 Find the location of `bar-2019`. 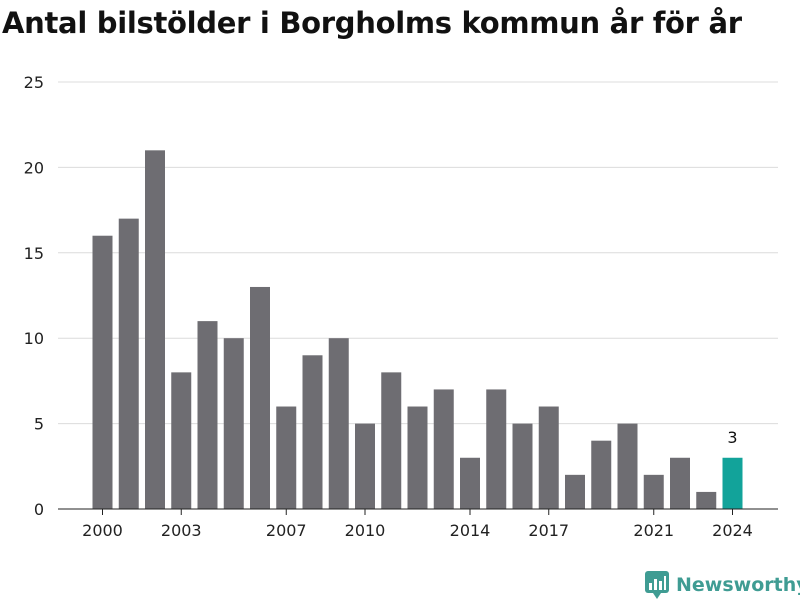

bar-2019 is located at coordinates (601, 474).